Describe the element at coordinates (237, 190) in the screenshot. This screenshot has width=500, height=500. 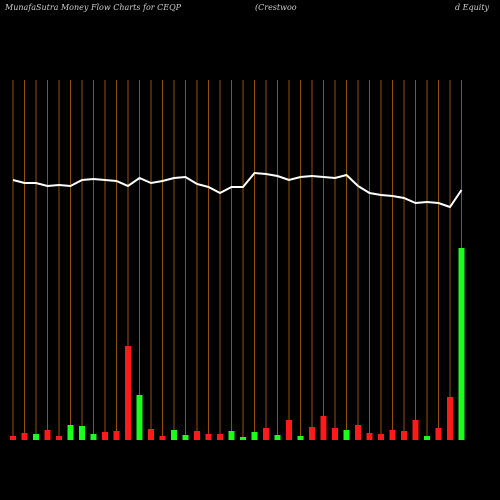
I see `money-flow-line` at that location.